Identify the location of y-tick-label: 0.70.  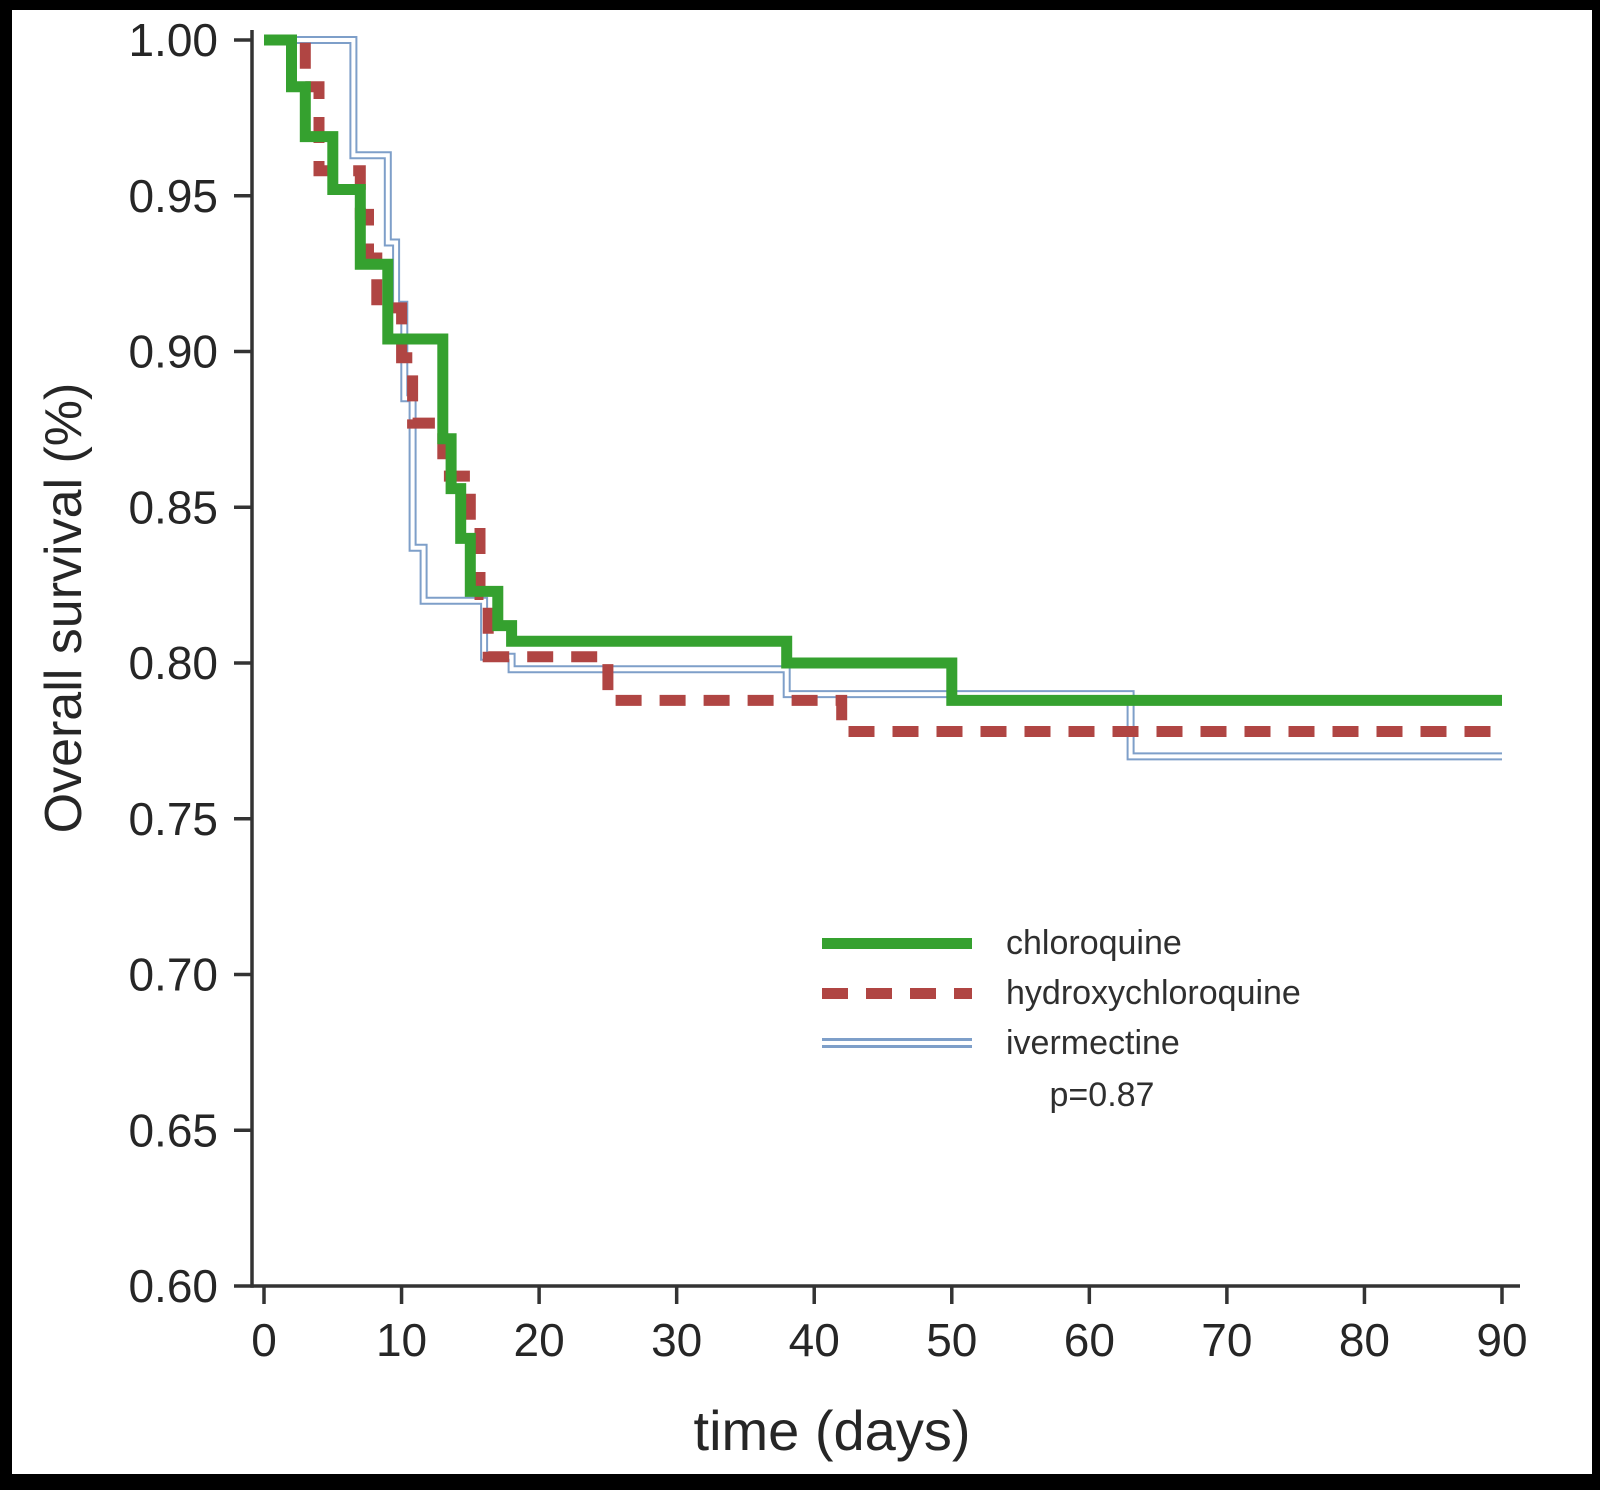
(173, 975).